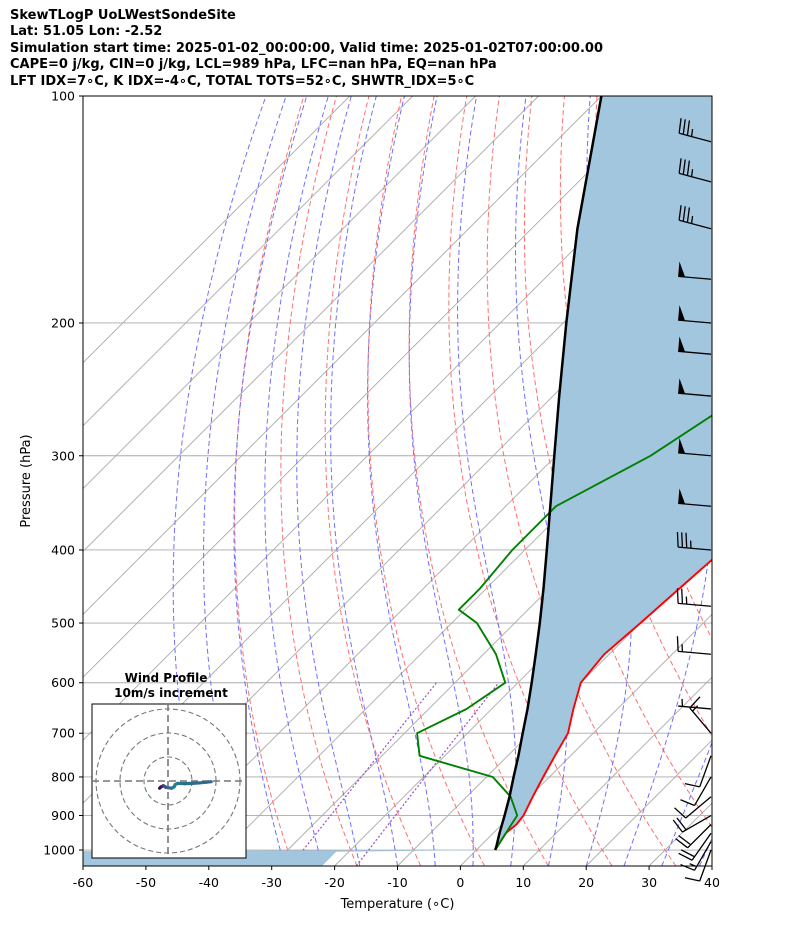 This screenshot has height=937, width=794. Describe the element at coordinates (397, 904) in the screenshot. I see `x-axis-label: Temperature (∘C)` at that location.